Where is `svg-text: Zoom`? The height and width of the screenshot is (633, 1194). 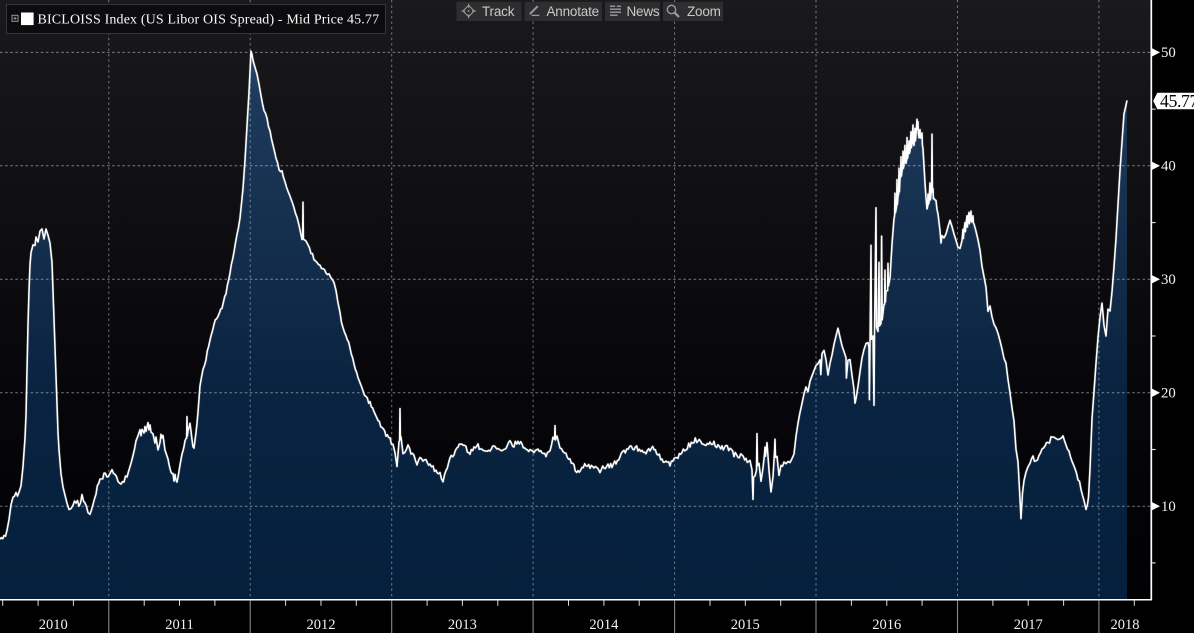
svg-text: Zoom is located at coordinates (704, 11).